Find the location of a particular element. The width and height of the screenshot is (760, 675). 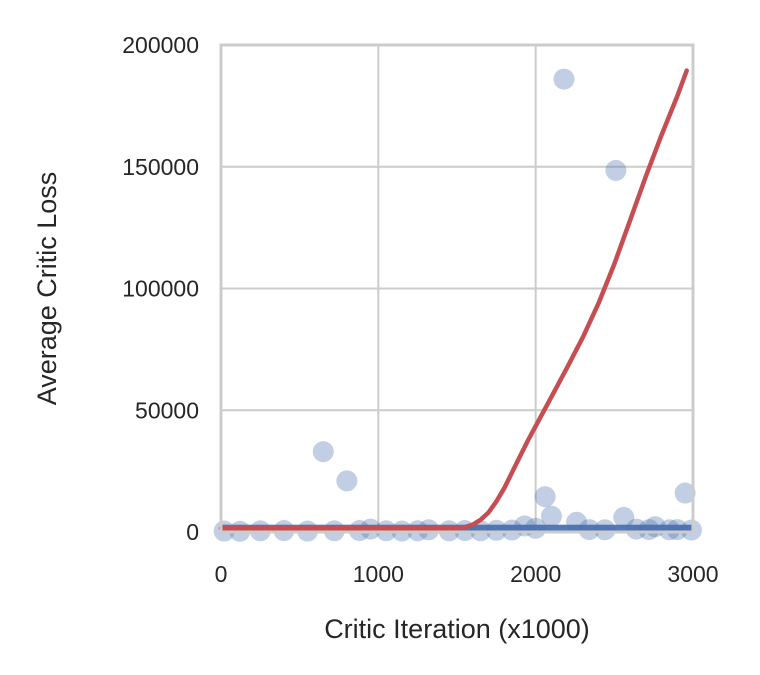

y-tick-label: 200000 is located at coordinates (160, 45).